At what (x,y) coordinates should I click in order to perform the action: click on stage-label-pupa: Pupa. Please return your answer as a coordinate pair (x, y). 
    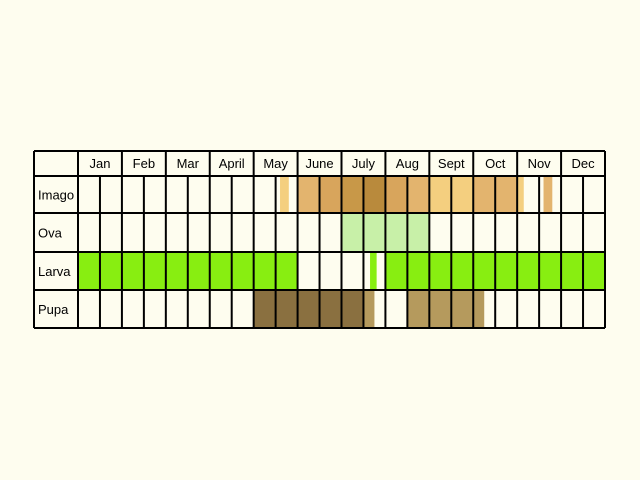
    Looking at the image, I should click on (53, 309).